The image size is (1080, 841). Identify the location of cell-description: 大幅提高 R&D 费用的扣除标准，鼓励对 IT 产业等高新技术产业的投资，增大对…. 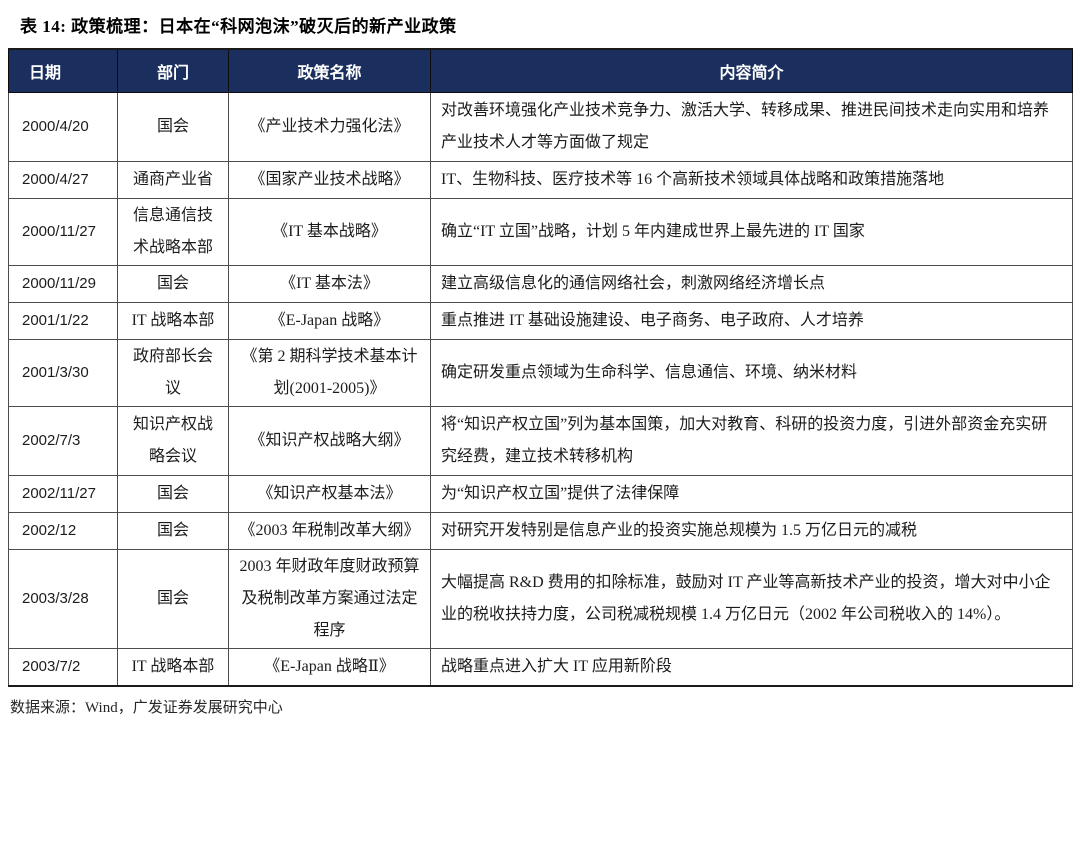
(751, 599).